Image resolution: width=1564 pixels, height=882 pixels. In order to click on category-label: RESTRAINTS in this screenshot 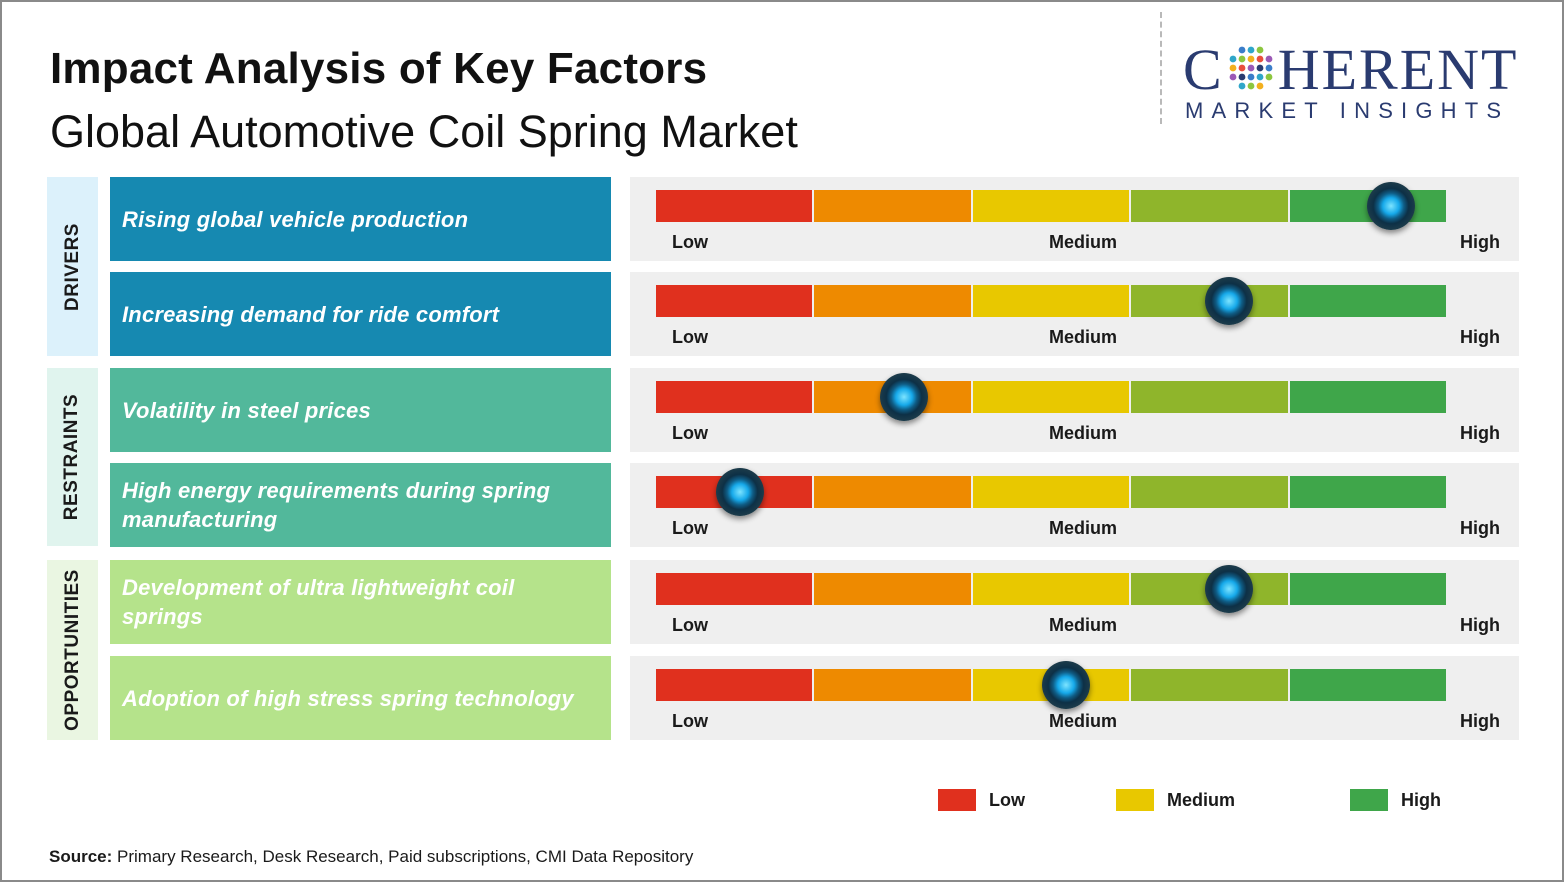, I will do `click(72, 457)`.